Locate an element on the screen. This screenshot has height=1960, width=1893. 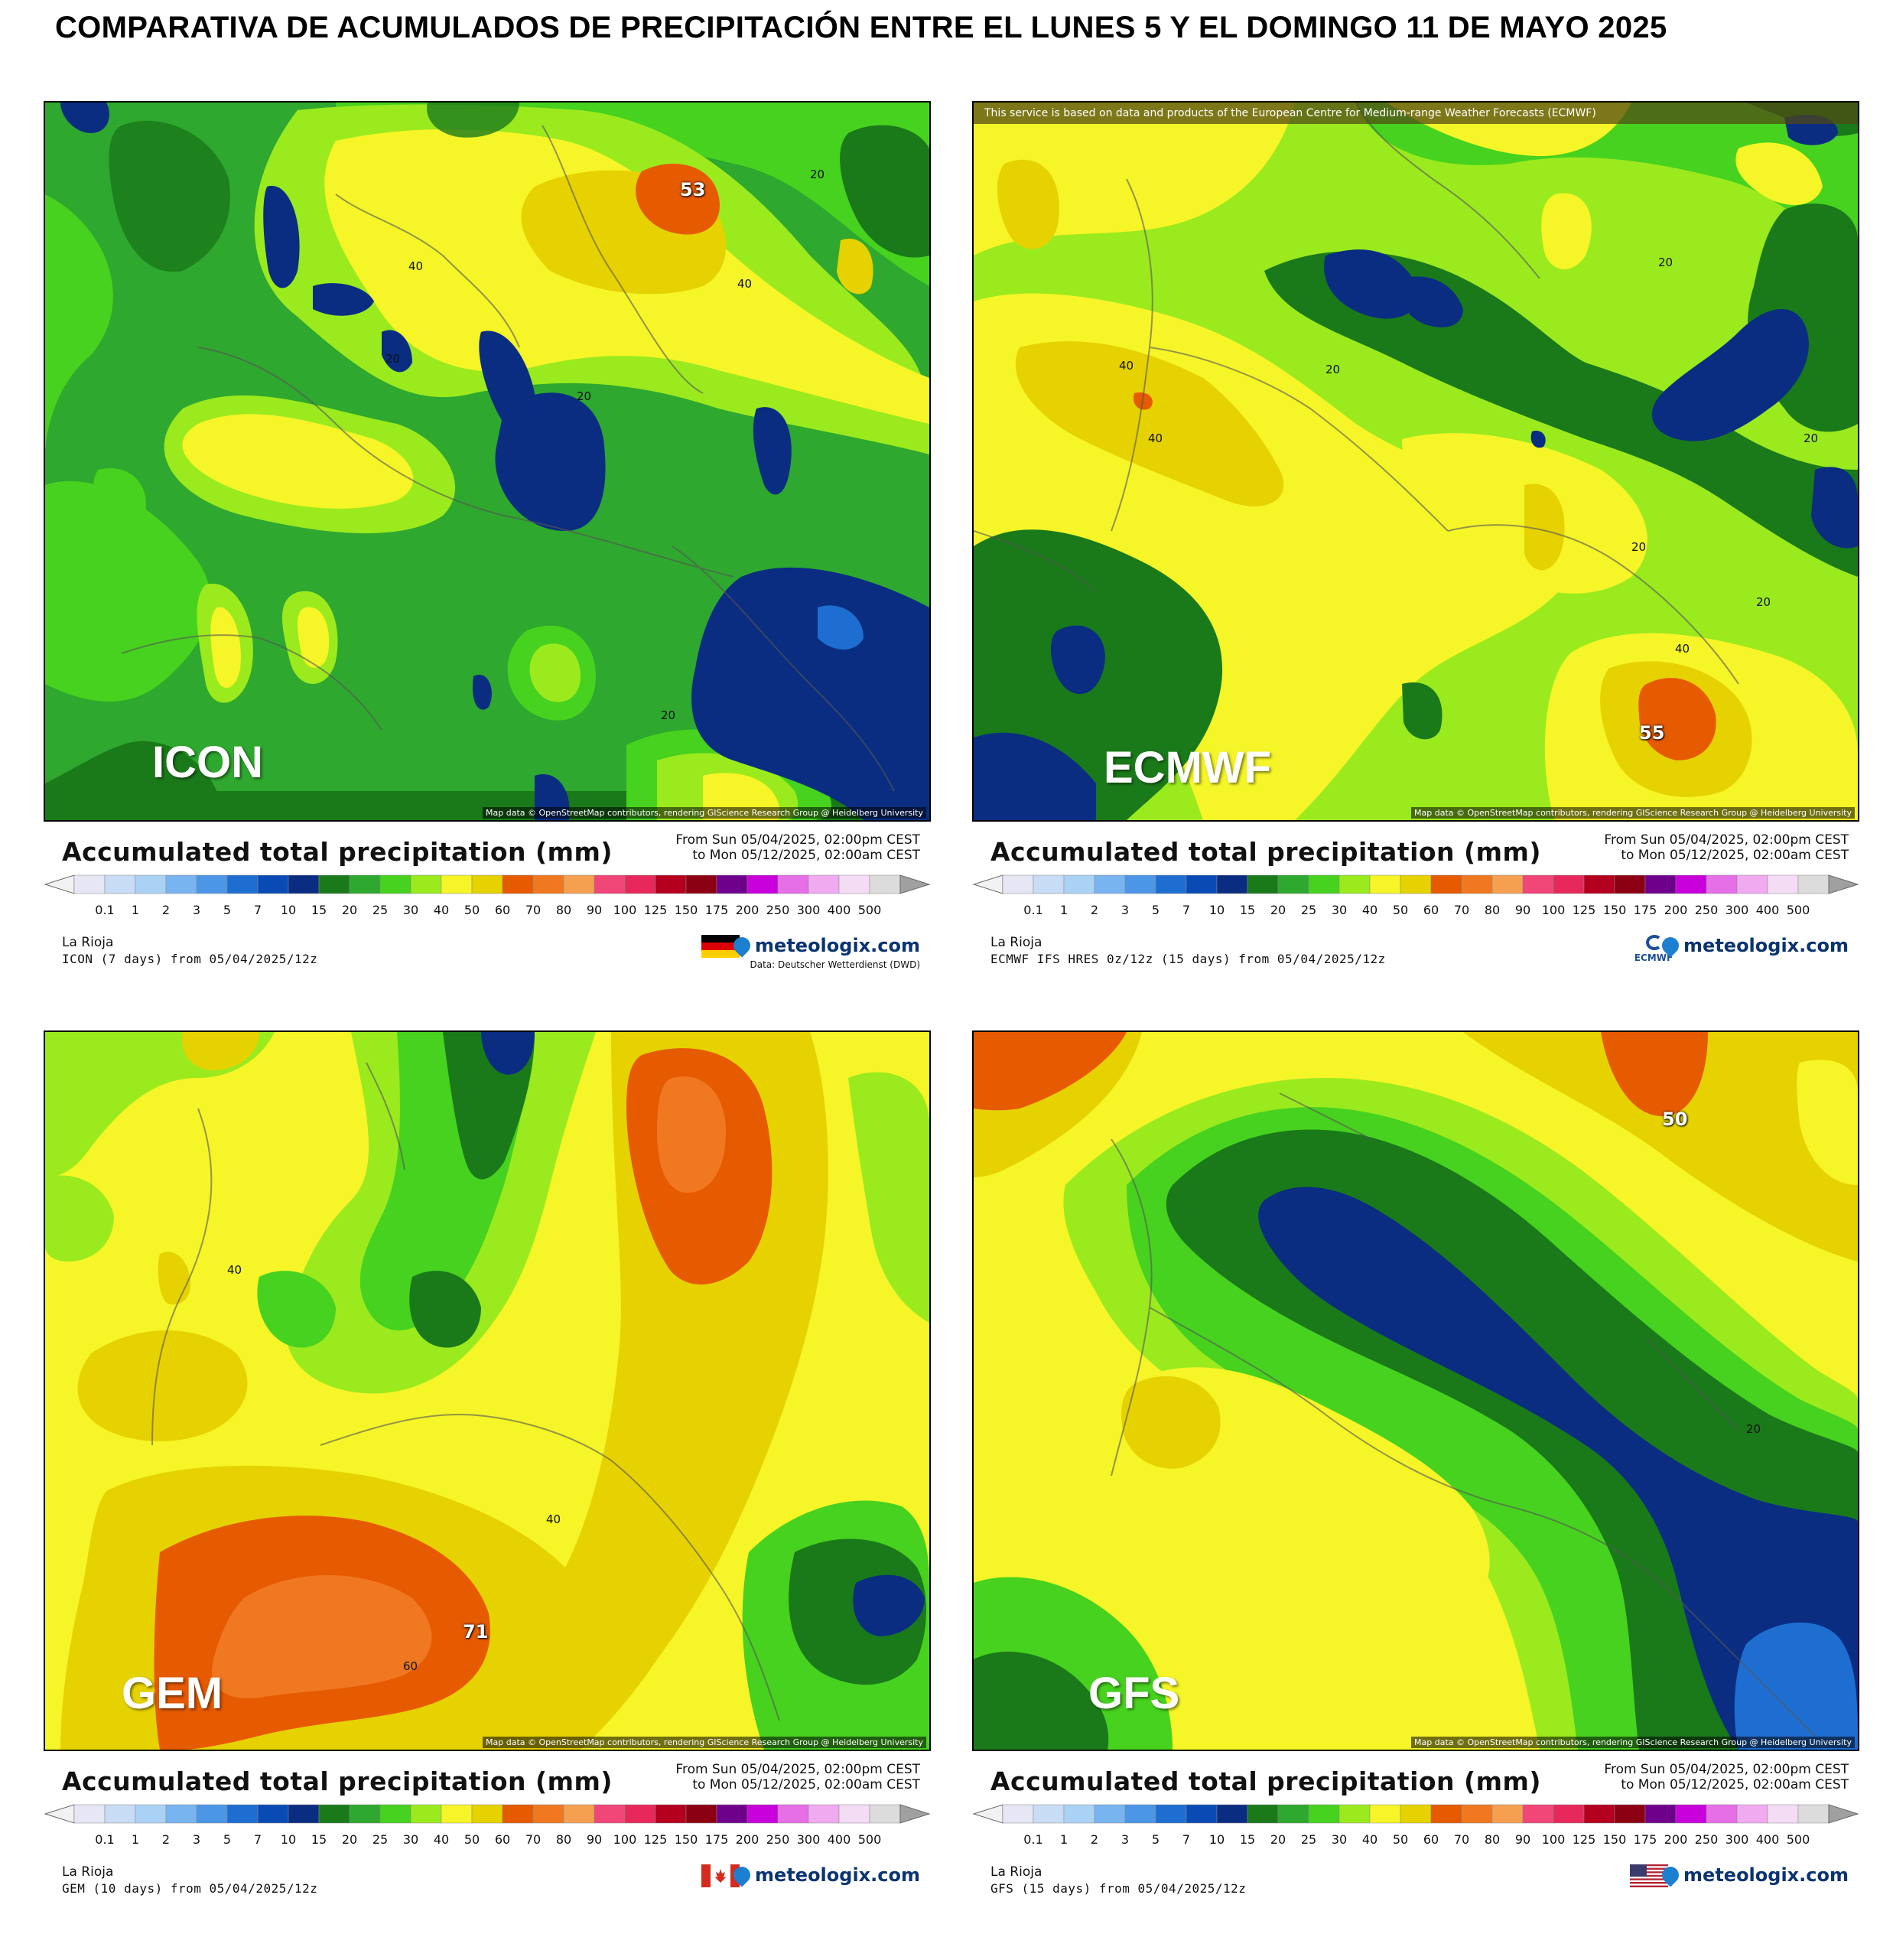
scale-tick-label: 40 is located at coordinates (441, 1839).